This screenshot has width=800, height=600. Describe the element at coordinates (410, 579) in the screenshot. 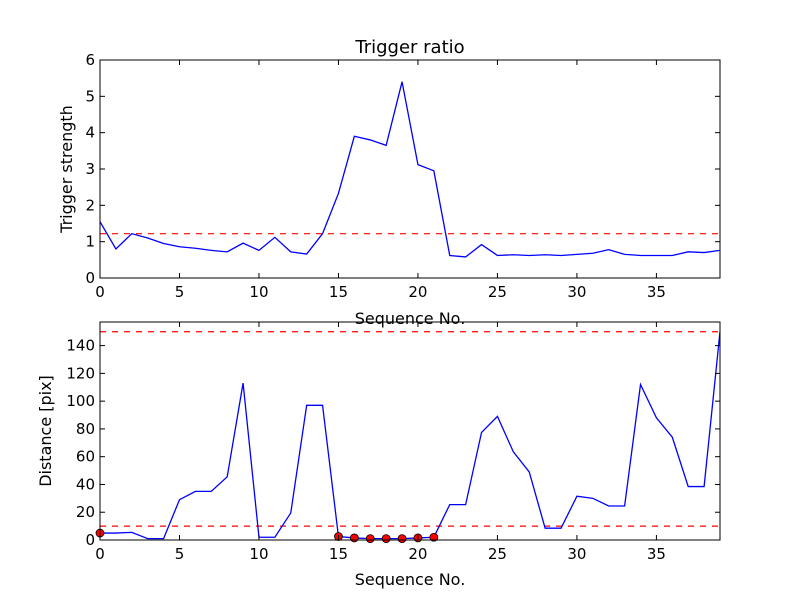

I see `distance-x-axis-label: Sequence No.` at that location.